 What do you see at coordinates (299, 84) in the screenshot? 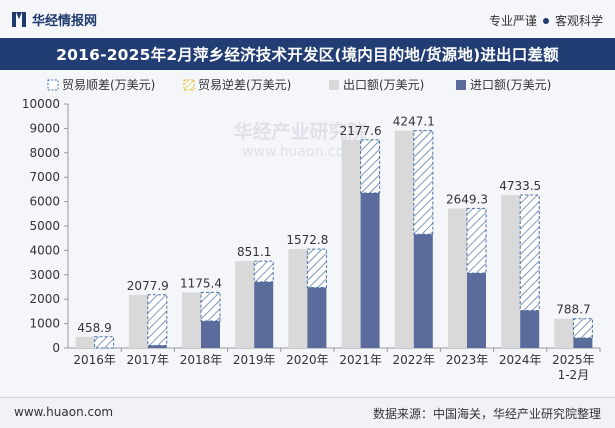
I see `legend: 贸易顺差(万美元) 贸易逆差(万美元) 出口额(万美元) 进口额(万美元)` at bounding box center [299, 84].